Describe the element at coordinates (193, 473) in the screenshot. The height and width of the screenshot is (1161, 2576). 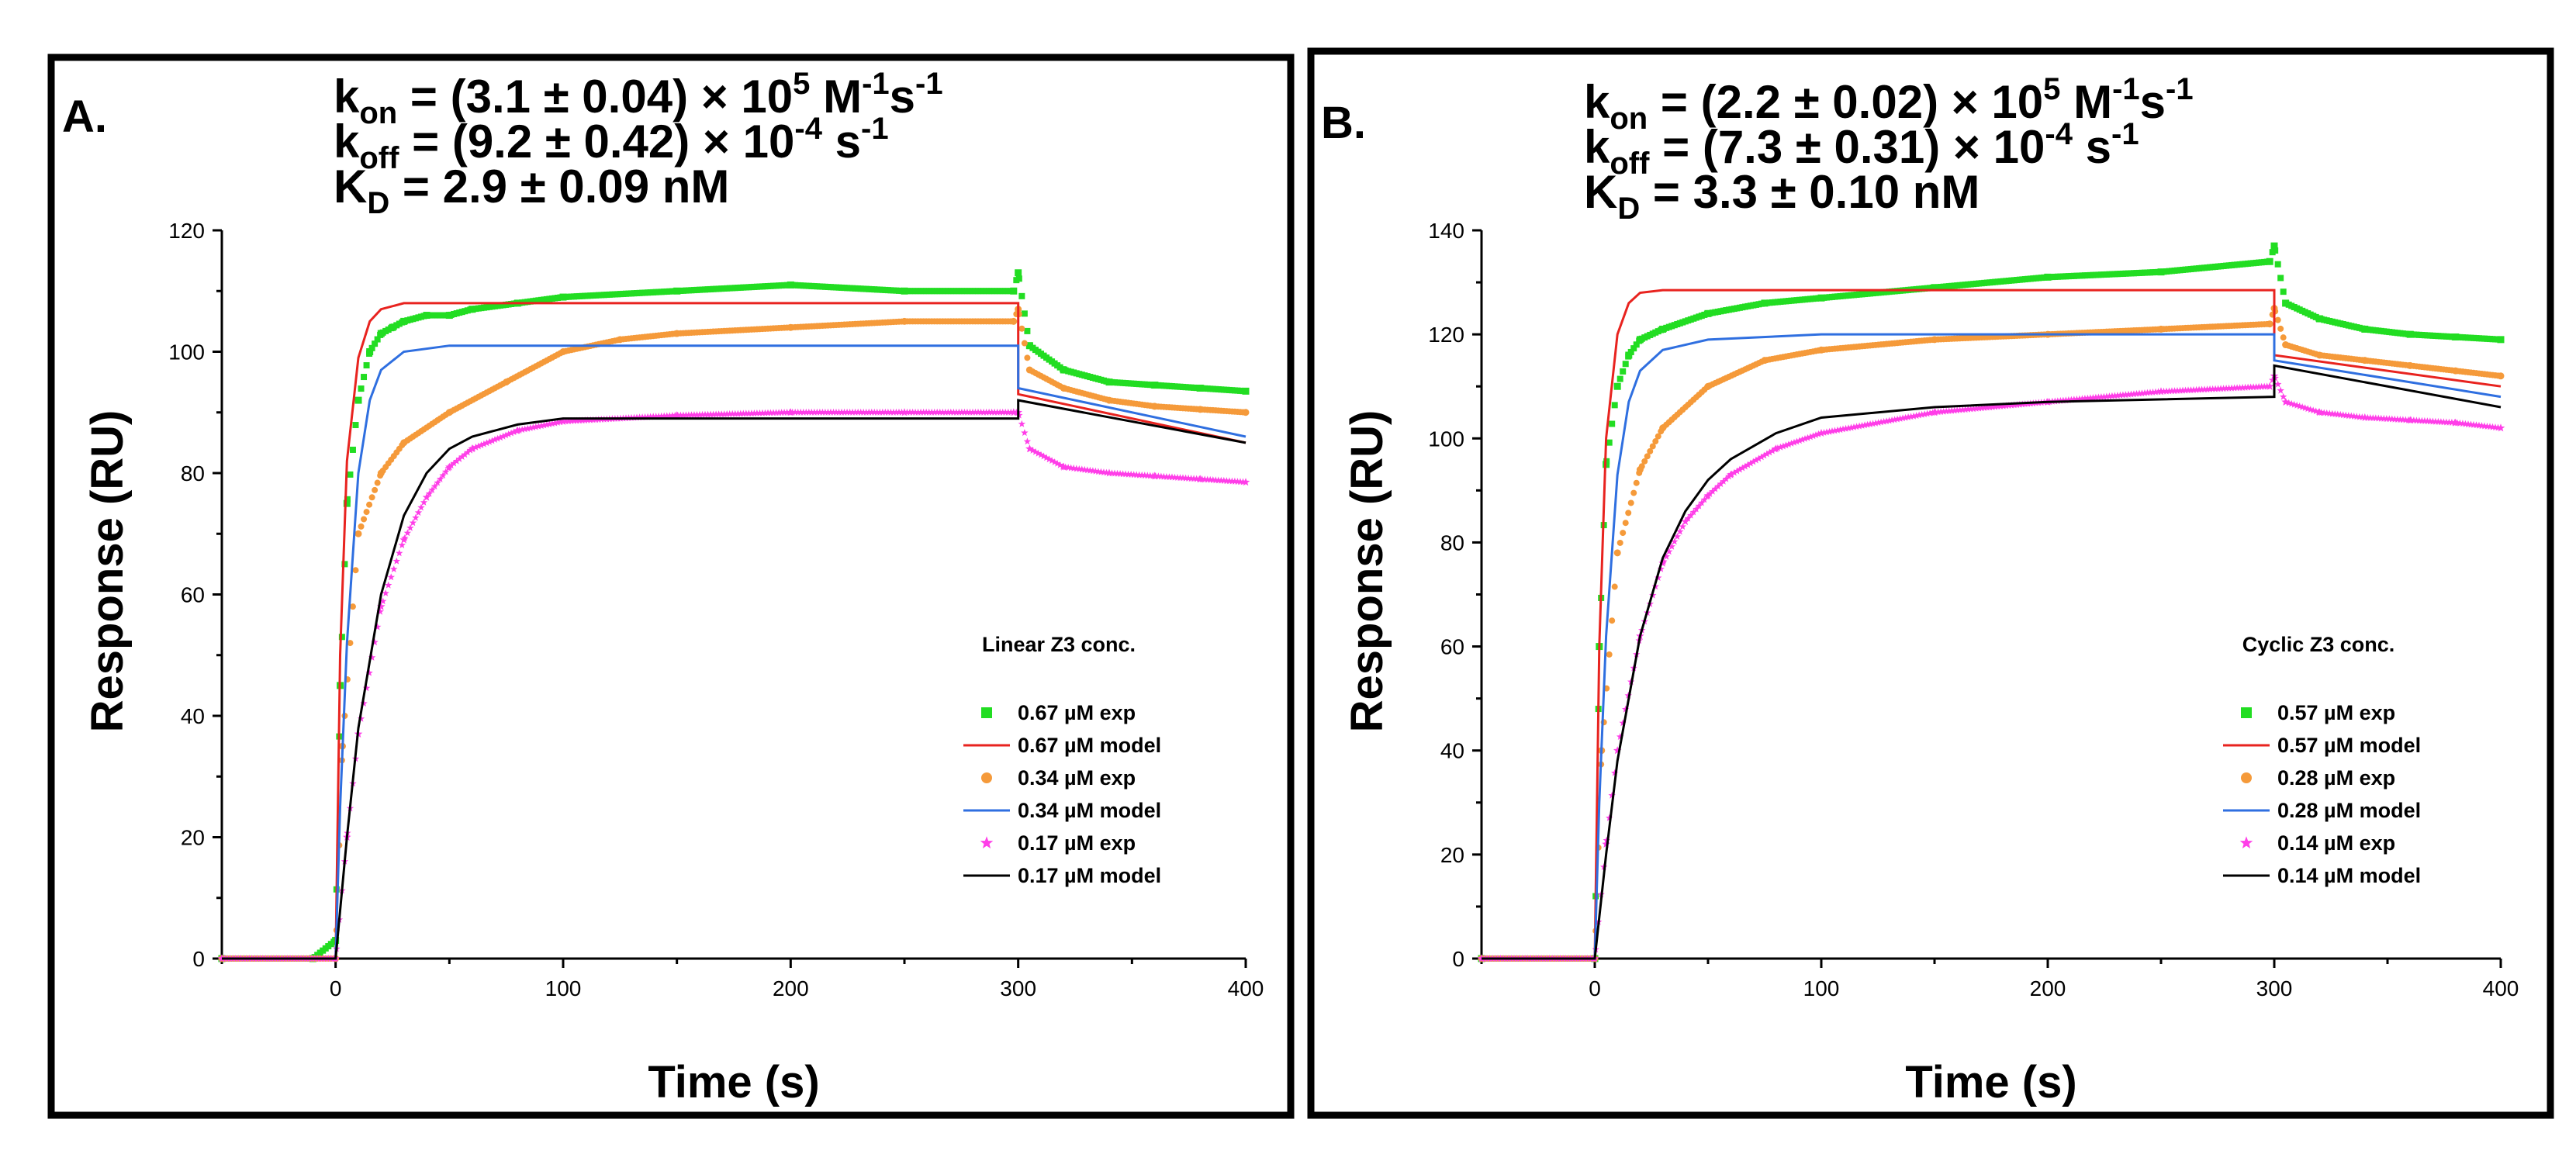
I see `y-tick-label: 80` at that location.